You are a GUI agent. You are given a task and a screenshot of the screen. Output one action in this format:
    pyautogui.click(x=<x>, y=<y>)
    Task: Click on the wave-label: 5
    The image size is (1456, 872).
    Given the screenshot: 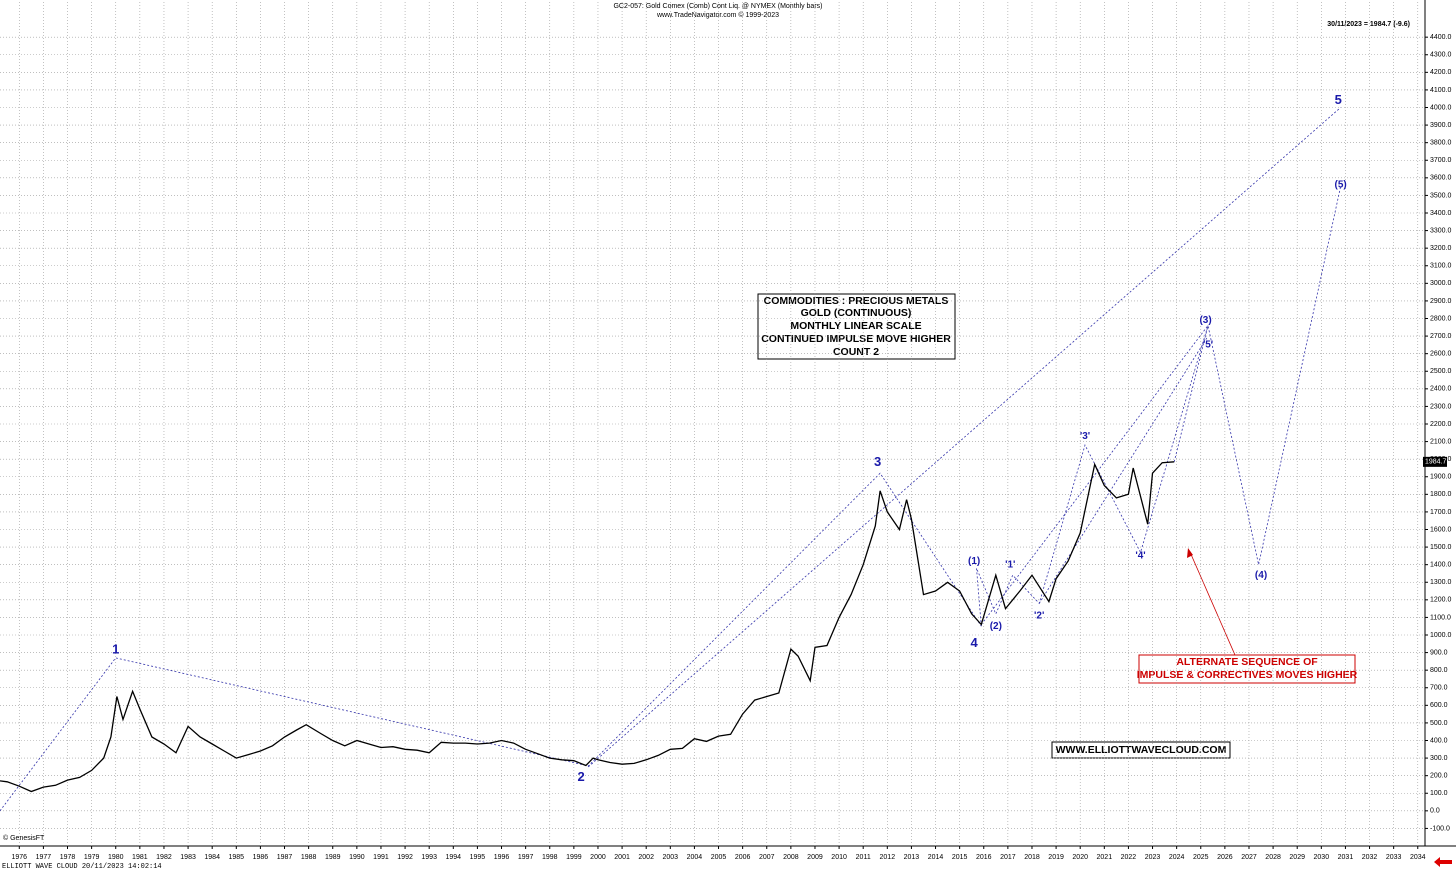 What is the action you would take?
    pyautogui.click(x=1338, y=99)
    